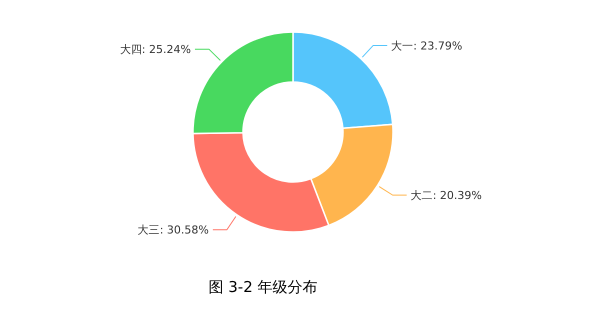 The height and width of the screenshot is (336, 604). What do you see at coordinates (446, 195) in the screenshot?
I see `slice-label: 大二: 20.39%` at bounding box center [446, 195].